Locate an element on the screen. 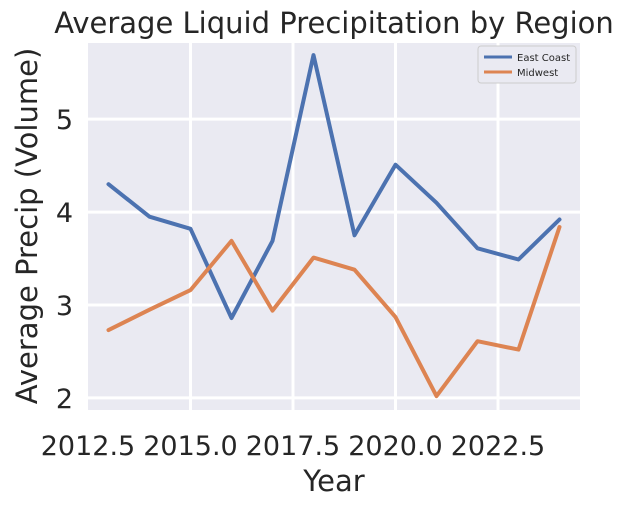 Image resolution: width=630 pixels, height=508 pixels. chart-title: Average Liquid Precipitation by Region is located at coordinates (334, 23).